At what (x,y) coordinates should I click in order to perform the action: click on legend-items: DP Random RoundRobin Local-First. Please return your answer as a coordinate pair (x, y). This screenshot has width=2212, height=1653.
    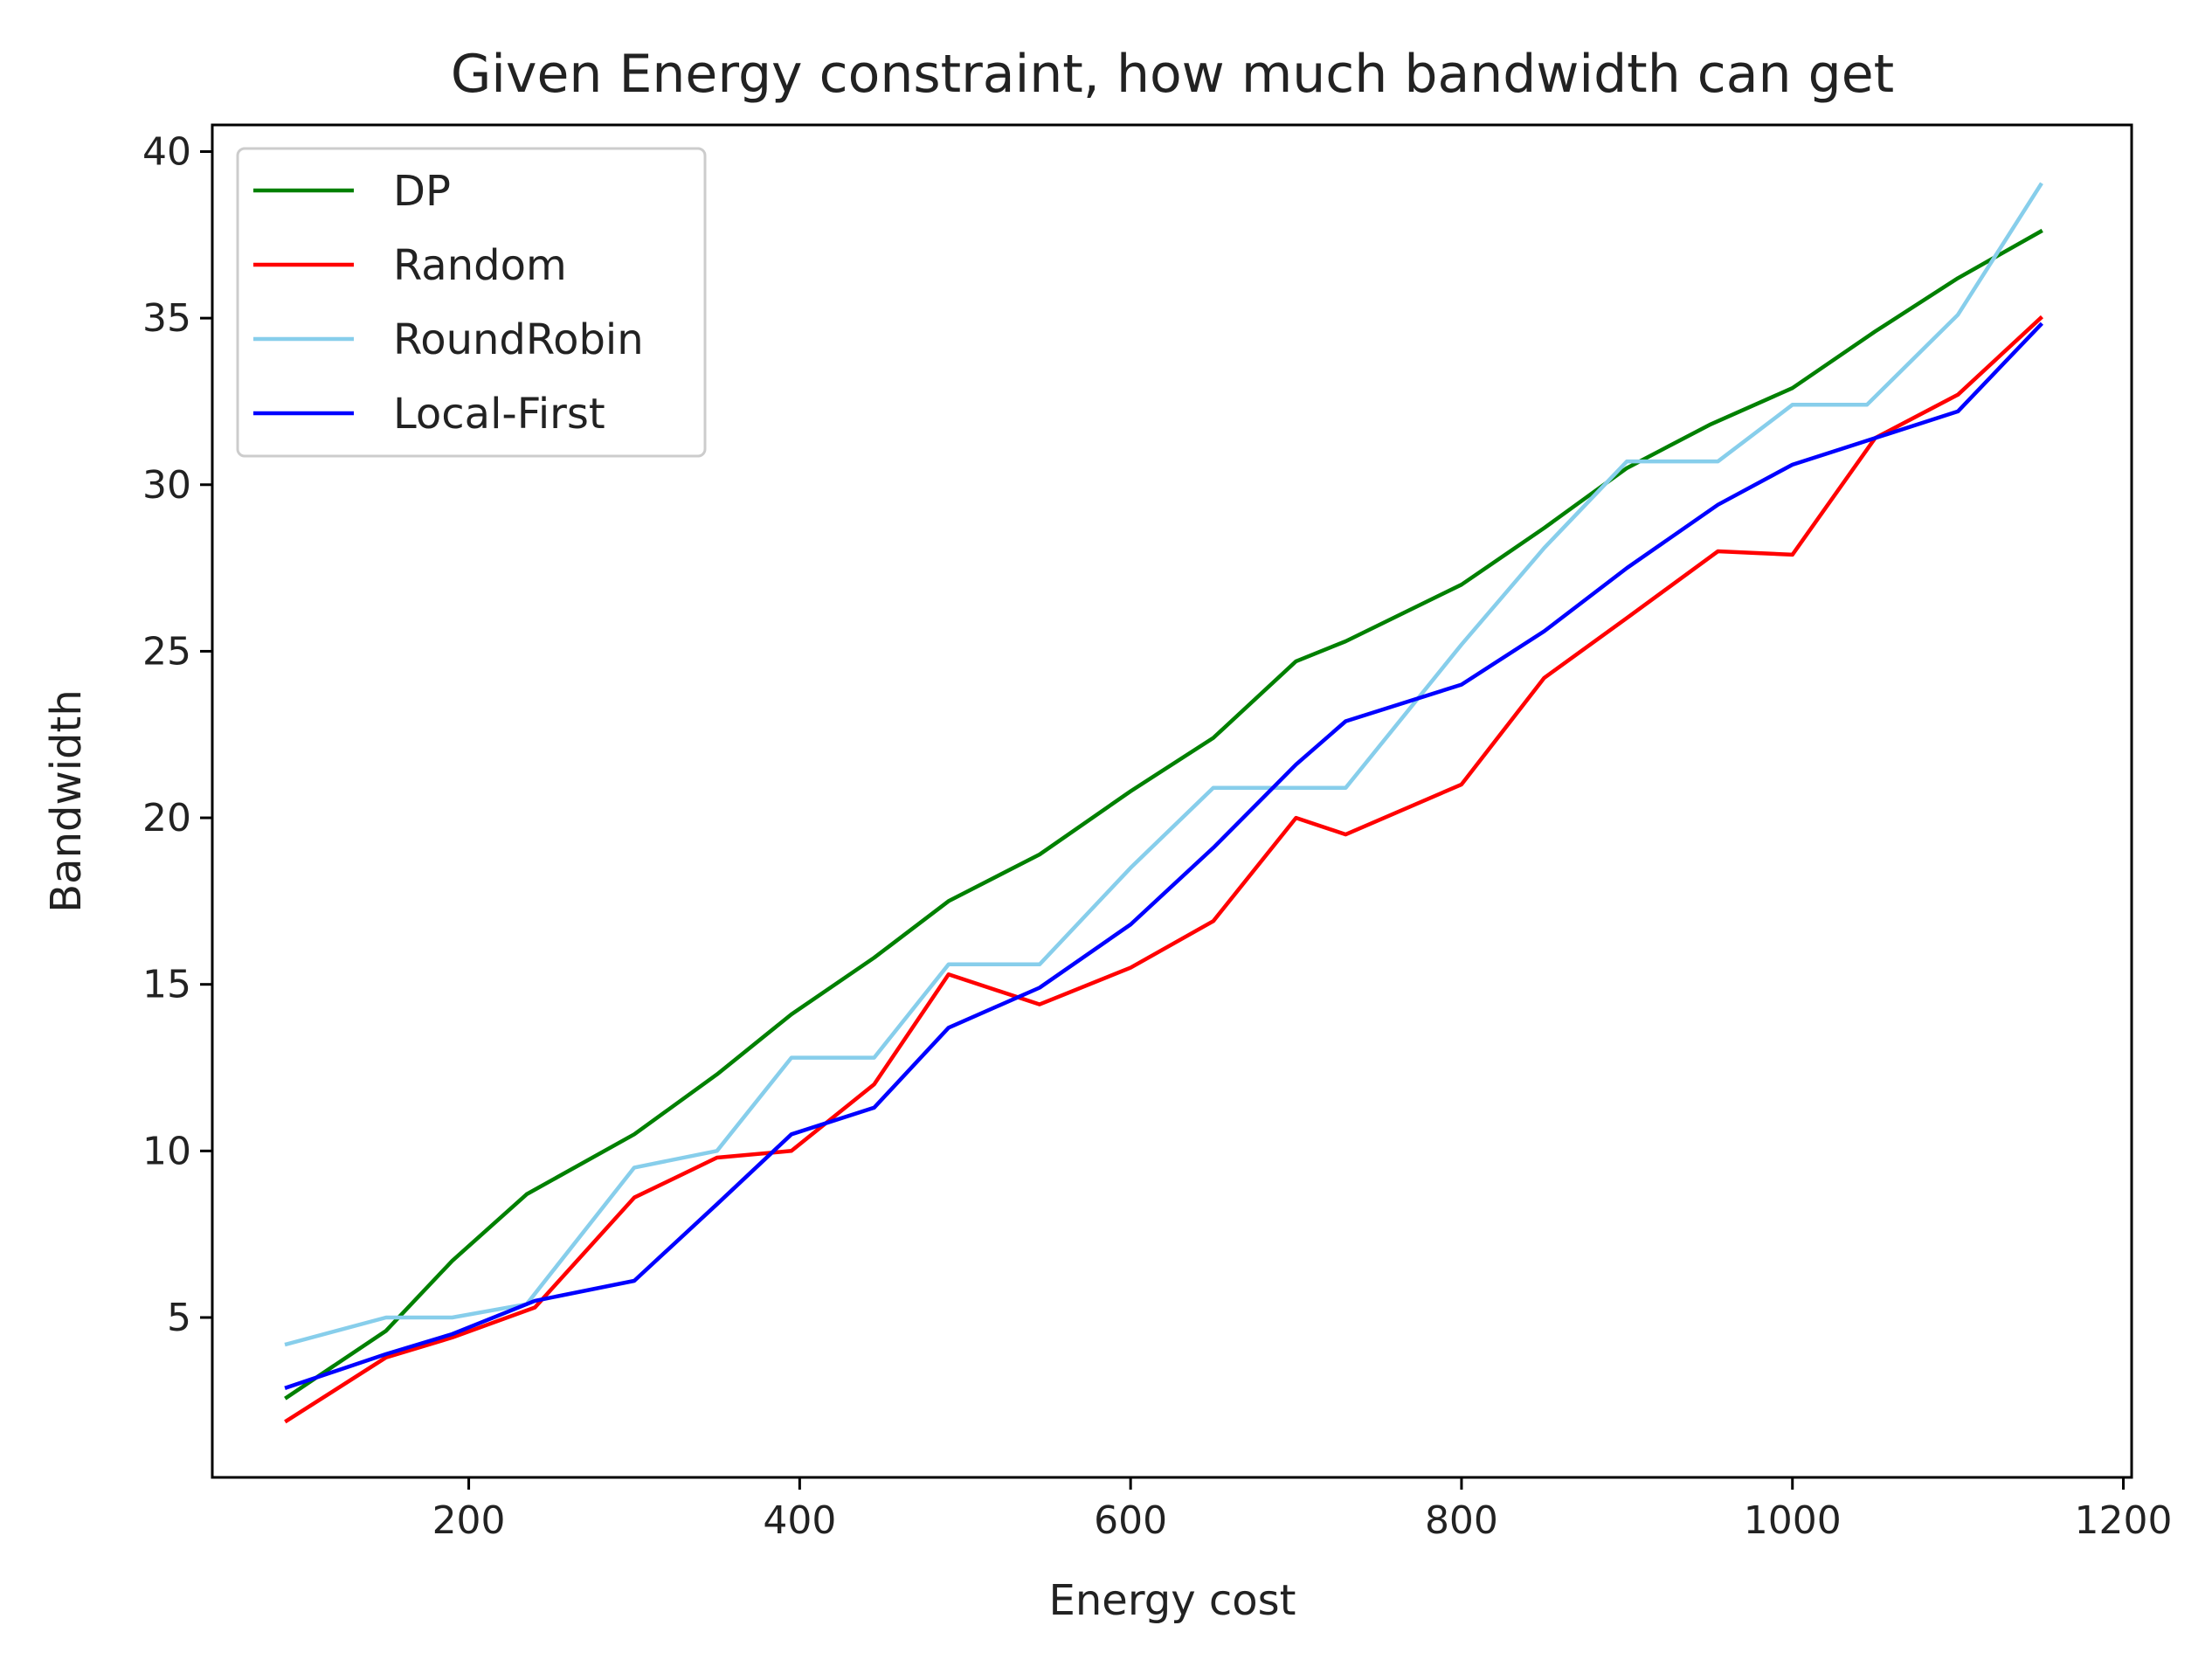
    Looking at the image, I should click on (448, 303).